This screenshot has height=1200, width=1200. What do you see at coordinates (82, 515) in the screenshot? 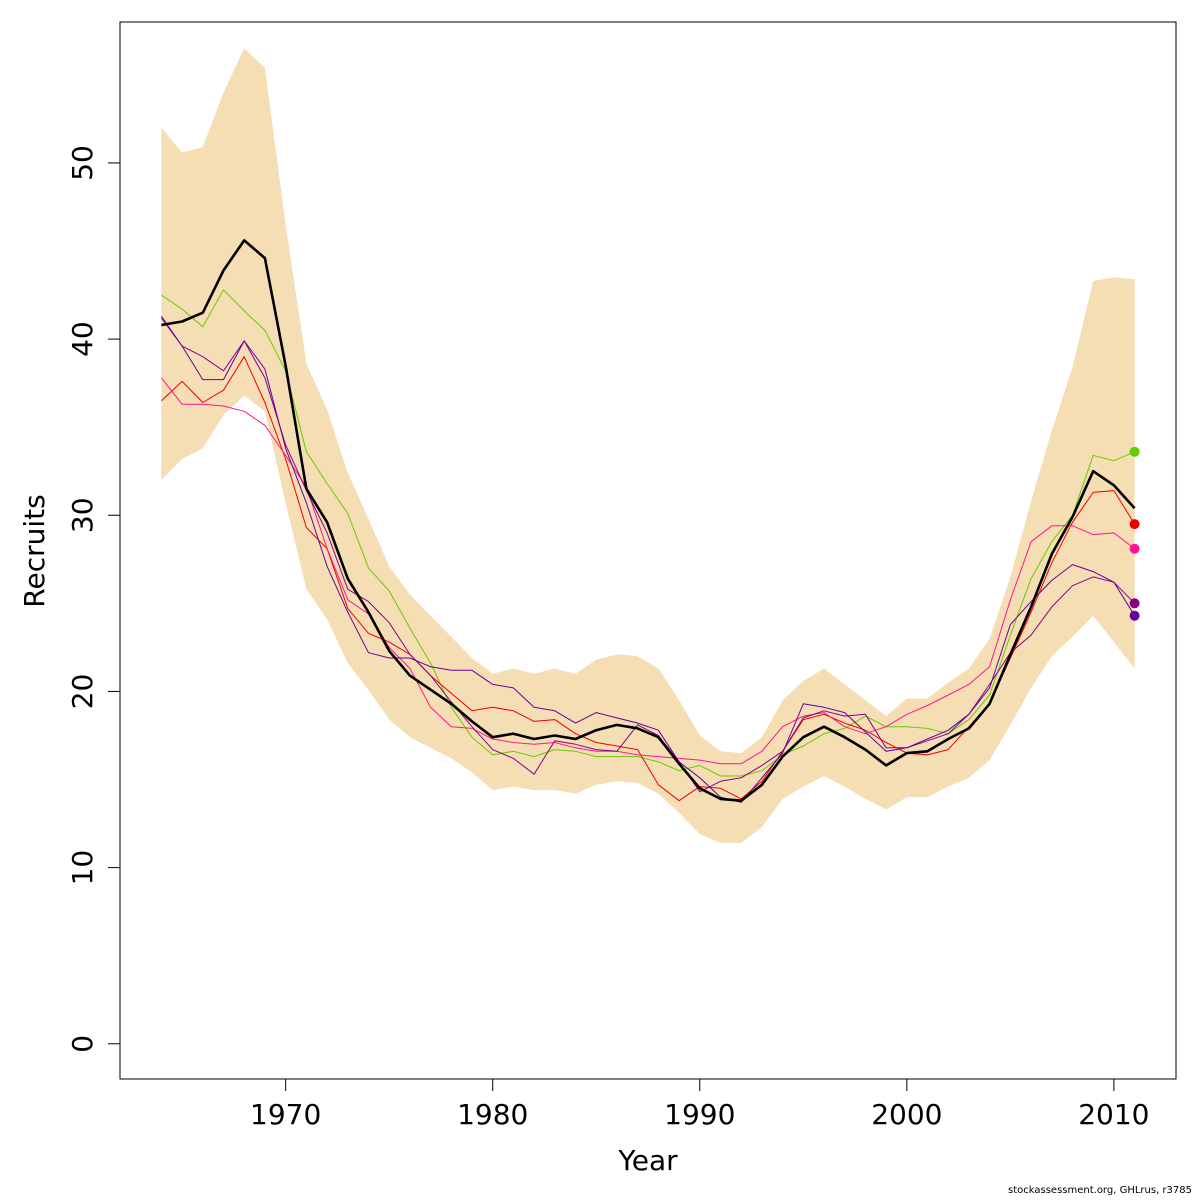
I see `y-tick-label: 30` at bounding box center [82, 515].